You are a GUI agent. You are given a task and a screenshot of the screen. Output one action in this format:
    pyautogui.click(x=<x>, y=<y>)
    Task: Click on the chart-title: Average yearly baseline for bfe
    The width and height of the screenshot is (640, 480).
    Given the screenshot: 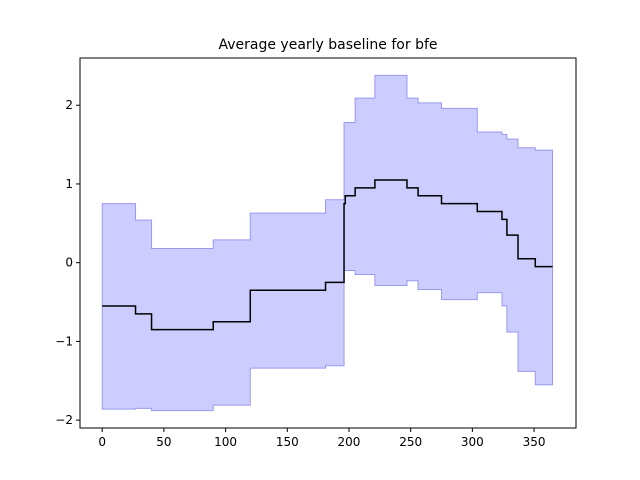 What is the action you would take?
    pyautogui.click(x=327, y=45)
    